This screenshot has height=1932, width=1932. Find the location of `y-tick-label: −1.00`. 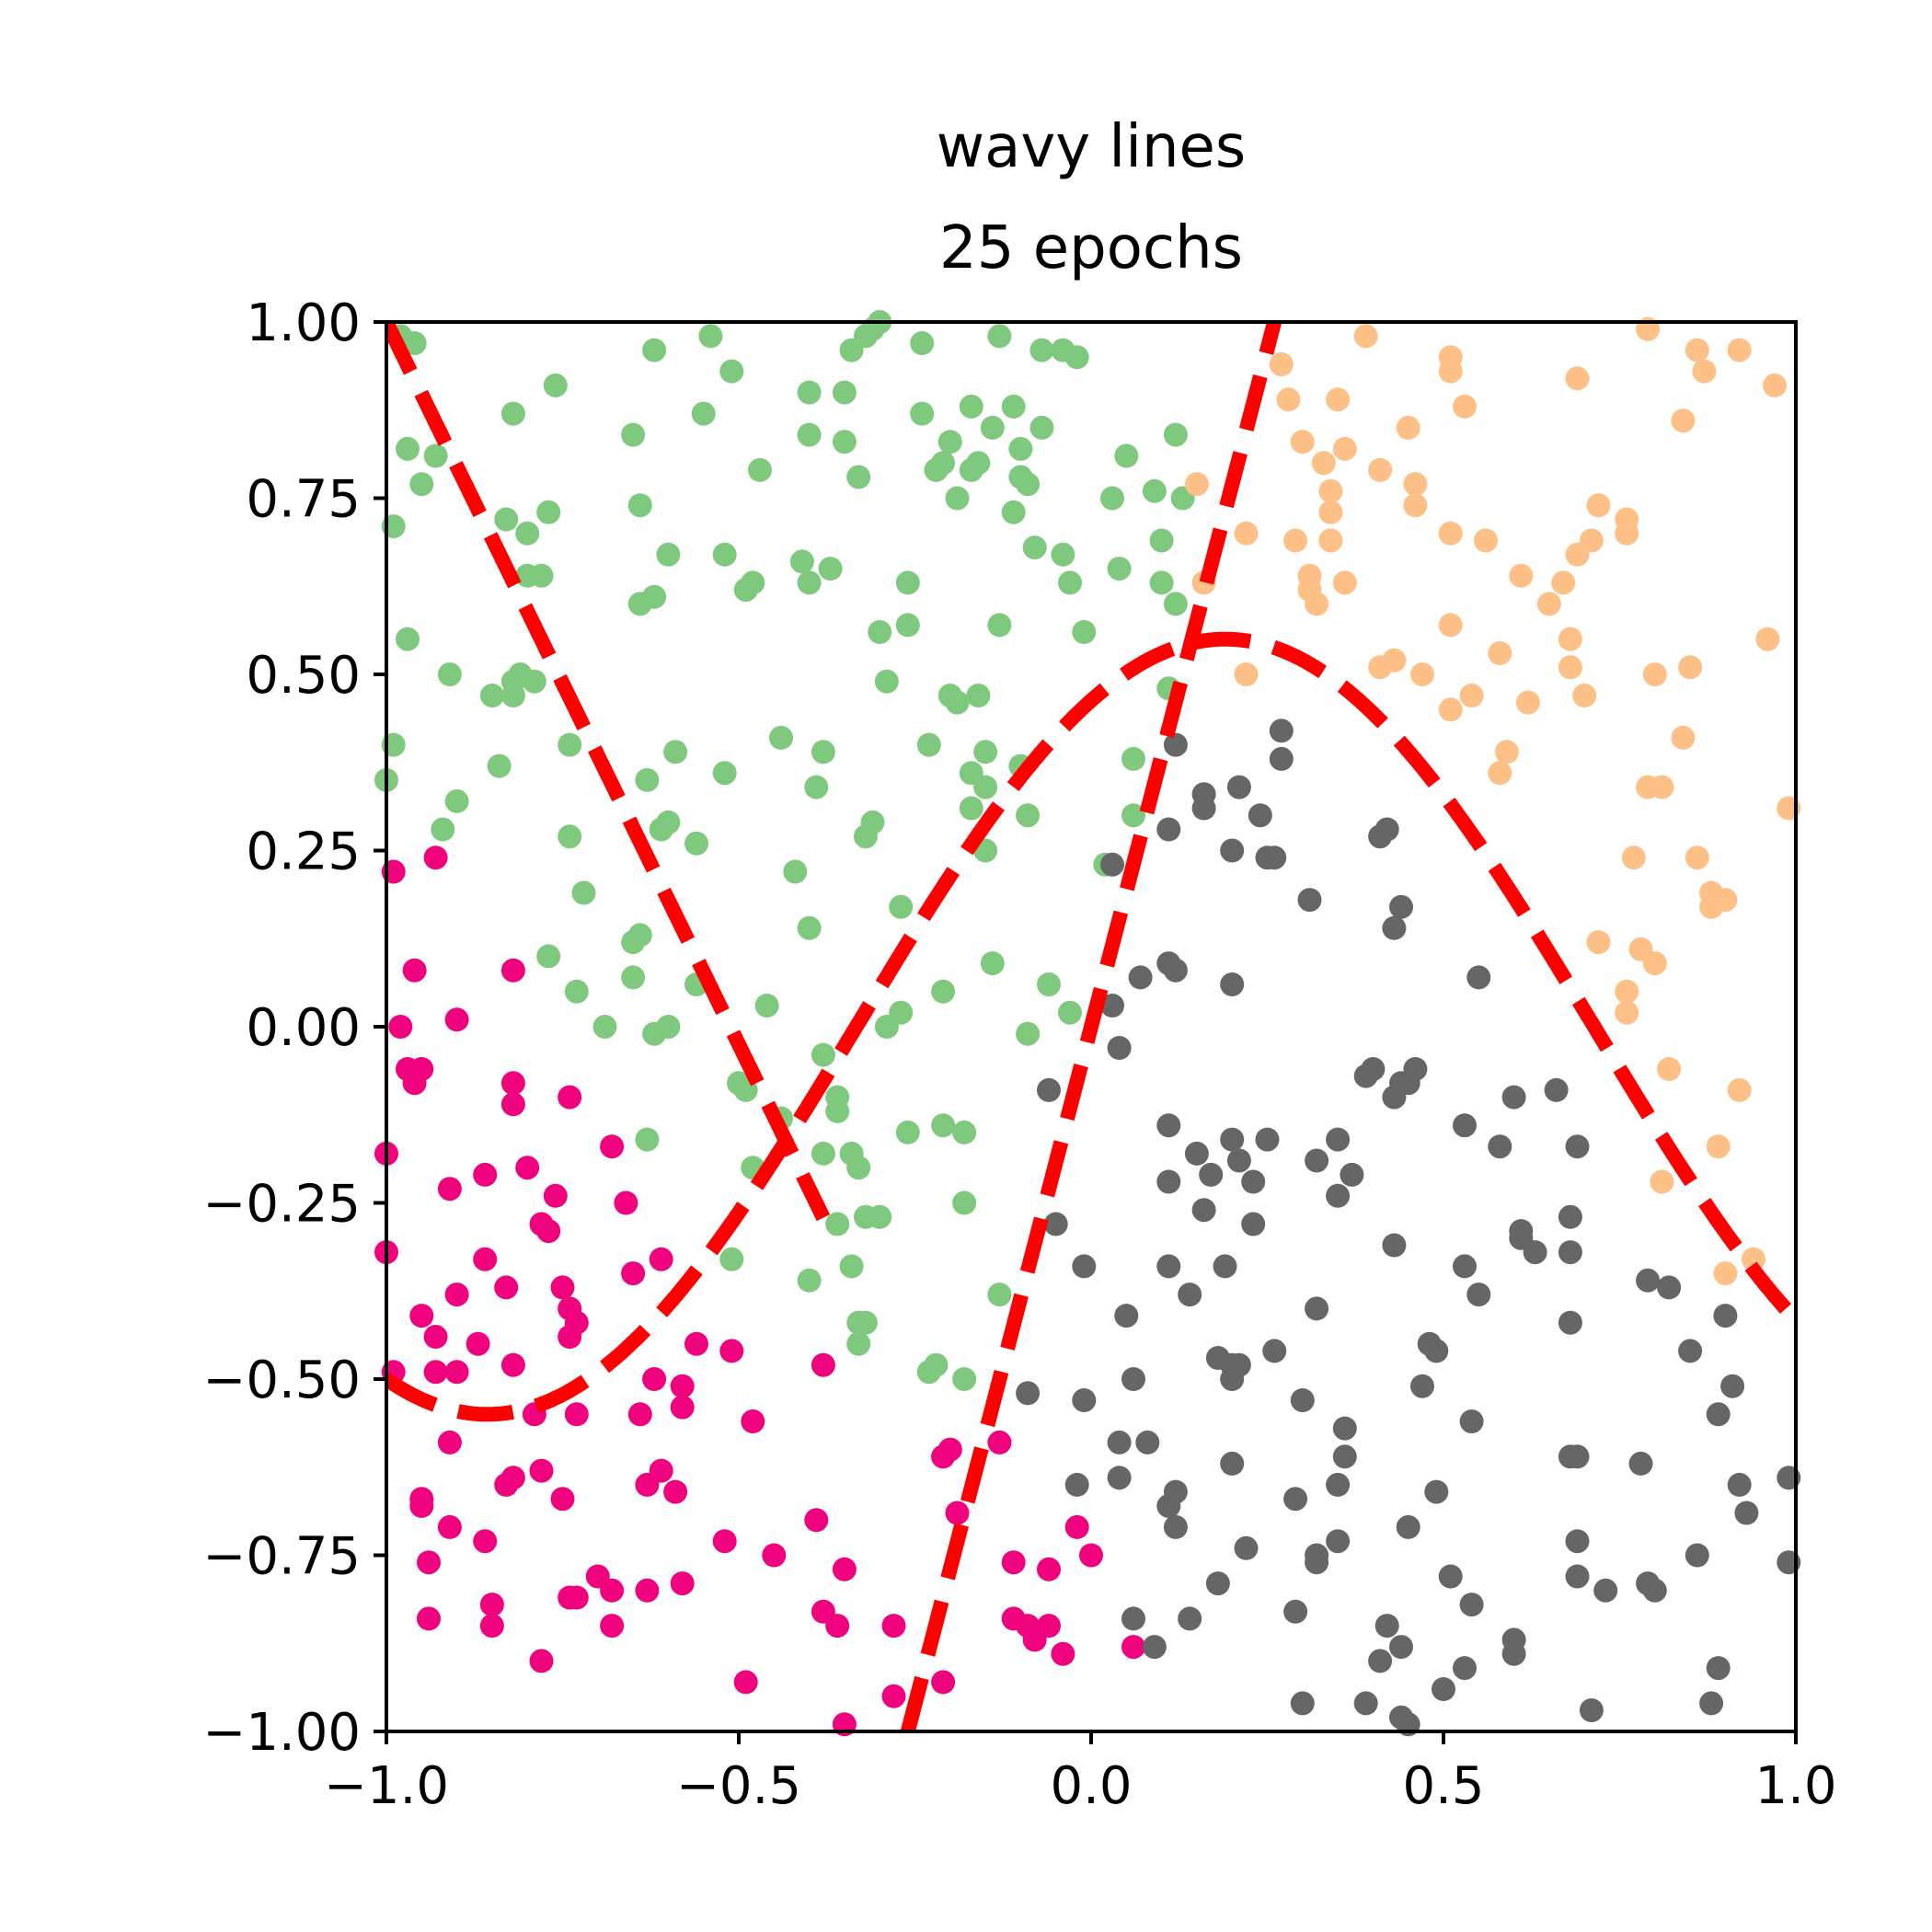

y-tick-label: −1.00 is located at coordinates (281, 1733).